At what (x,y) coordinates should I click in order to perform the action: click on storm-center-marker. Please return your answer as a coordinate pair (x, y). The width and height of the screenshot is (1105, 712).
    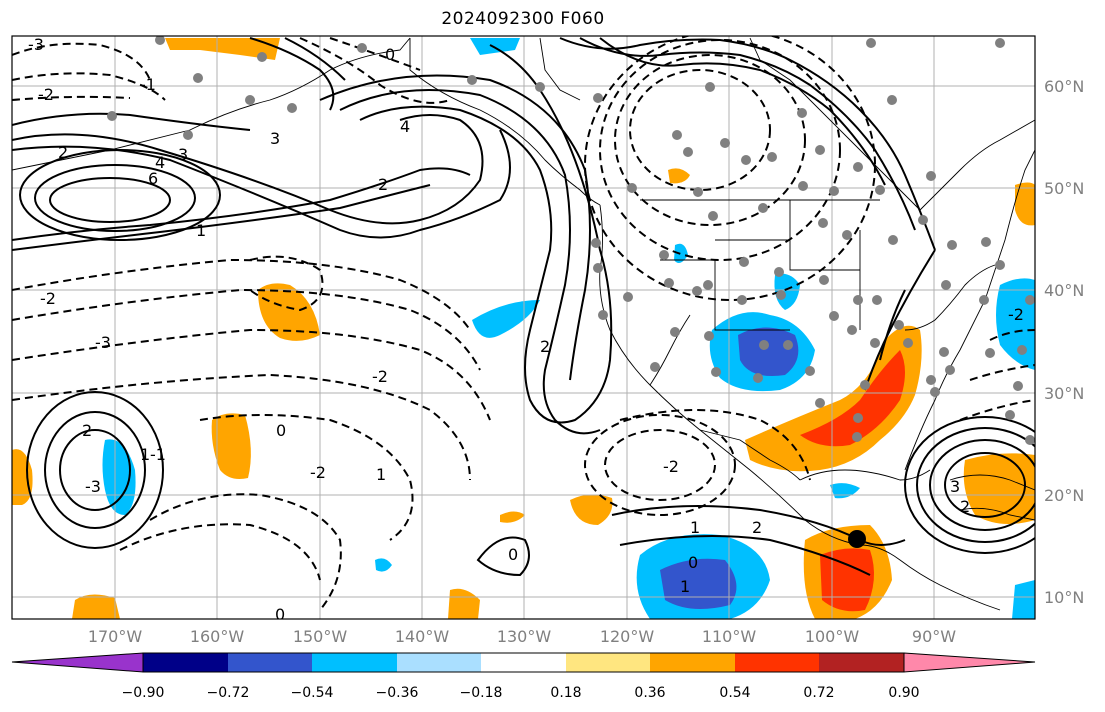
    Looking at the image, I should click on (857, 539).